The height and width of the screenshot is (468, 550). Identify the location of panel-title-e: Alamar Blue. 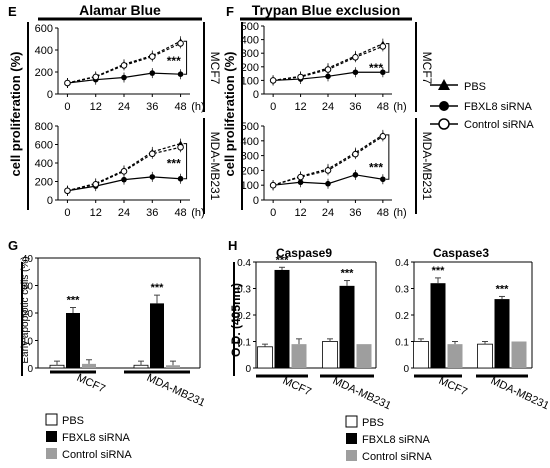
(120, 10).